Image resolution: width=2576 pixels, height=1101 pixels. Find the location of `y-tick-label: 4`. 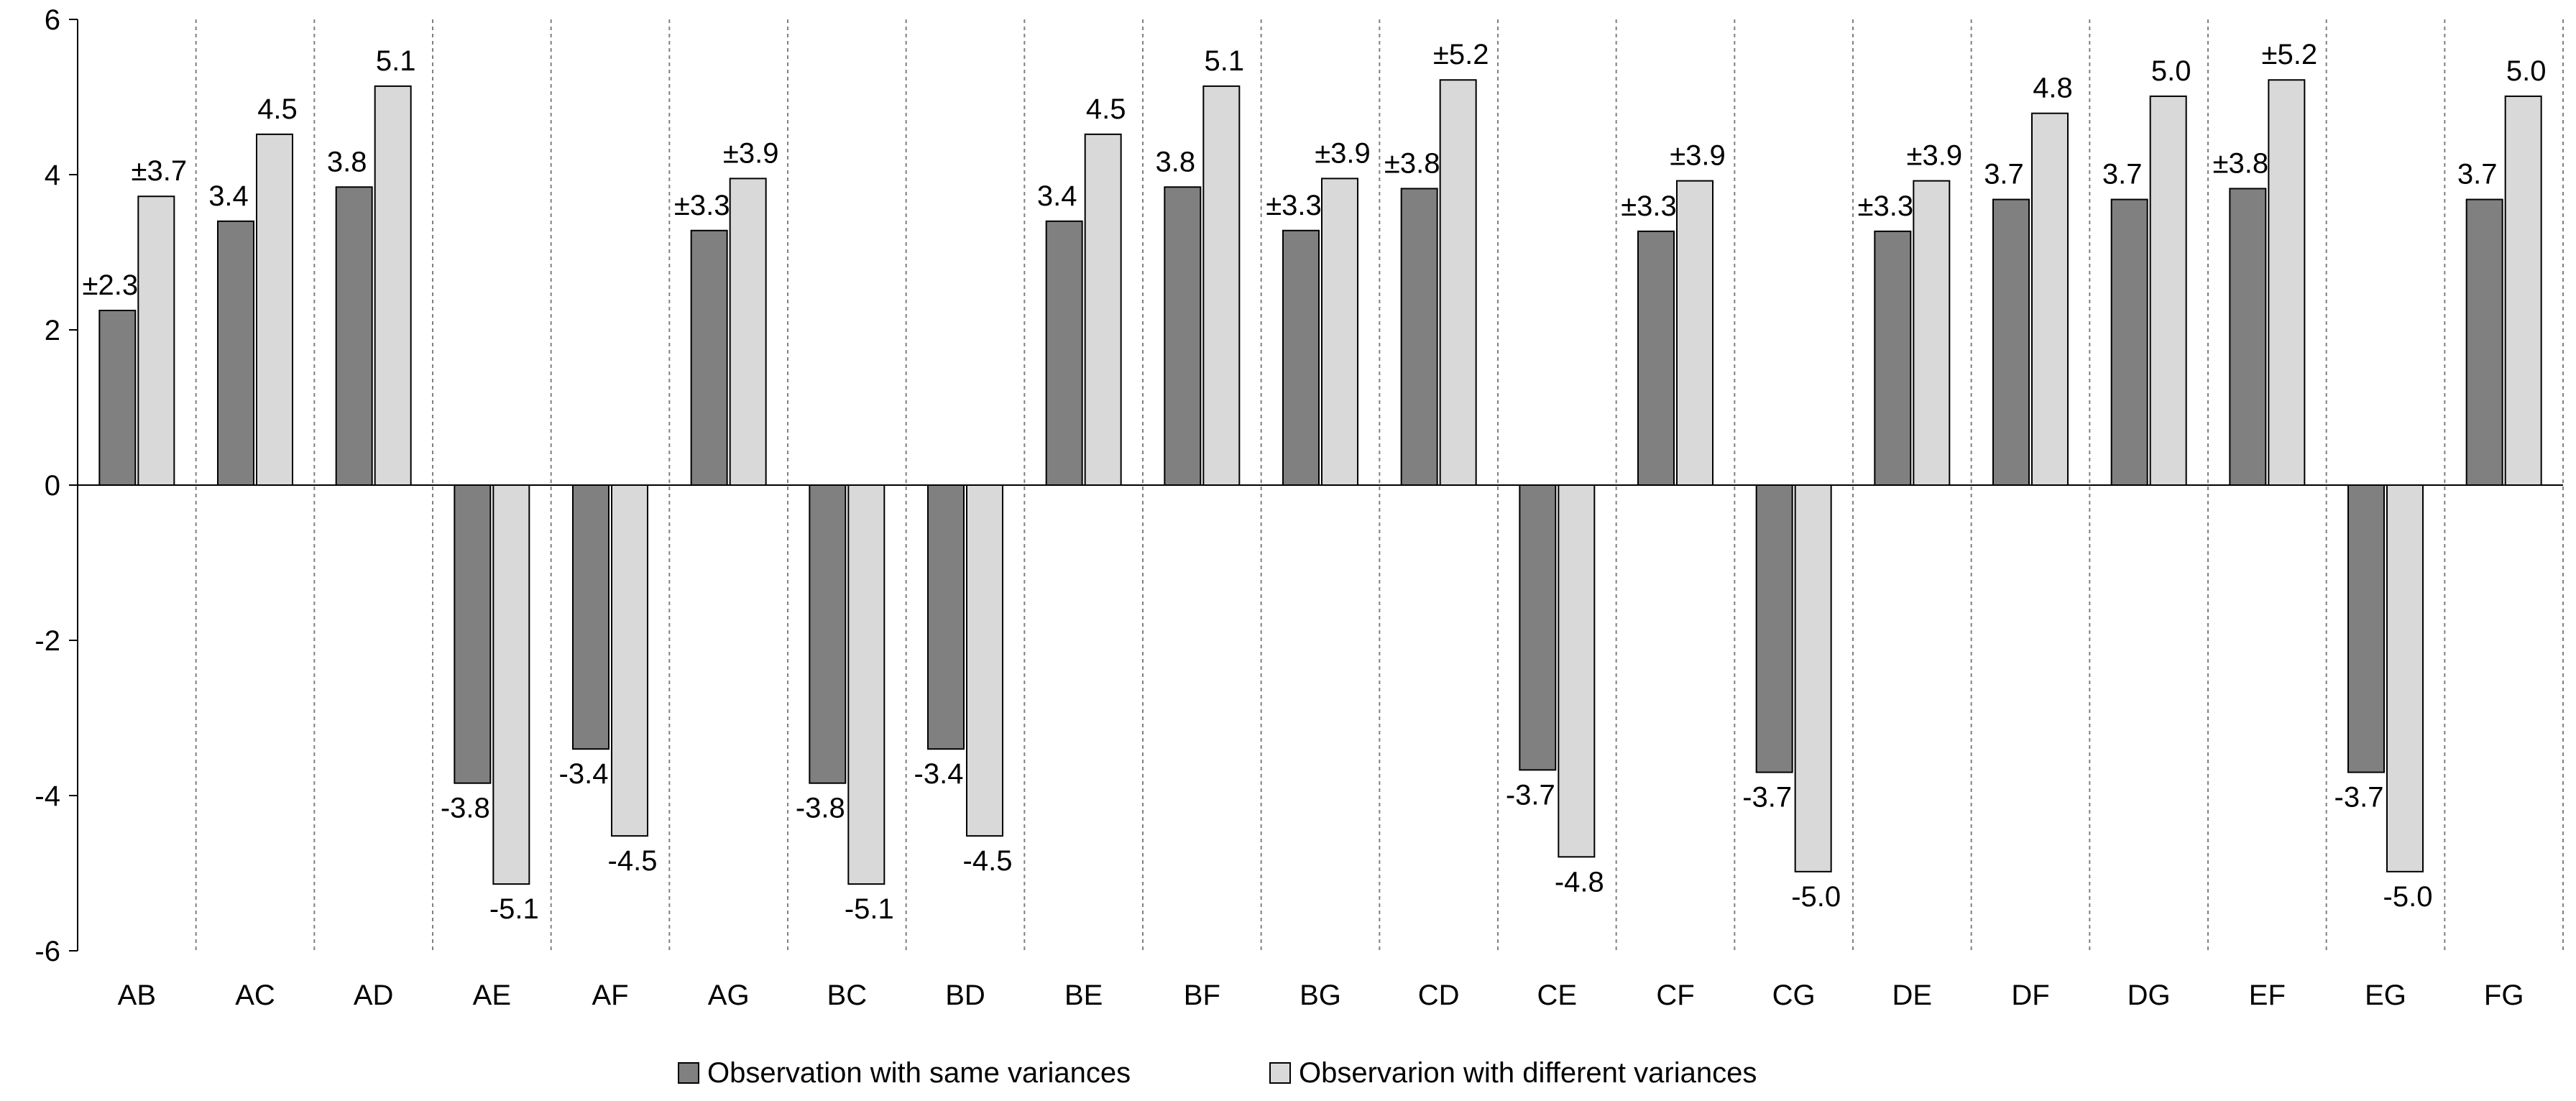

y-tick-label: 4 is located at coordinates (52, 175).